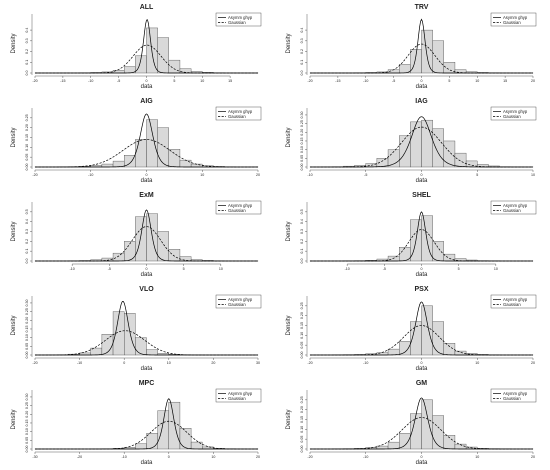 This screenshot has height=470, width=550. Describe the element at coordinates (146, 195) in the screenshot. I see `panel-title: ExM` at that location.